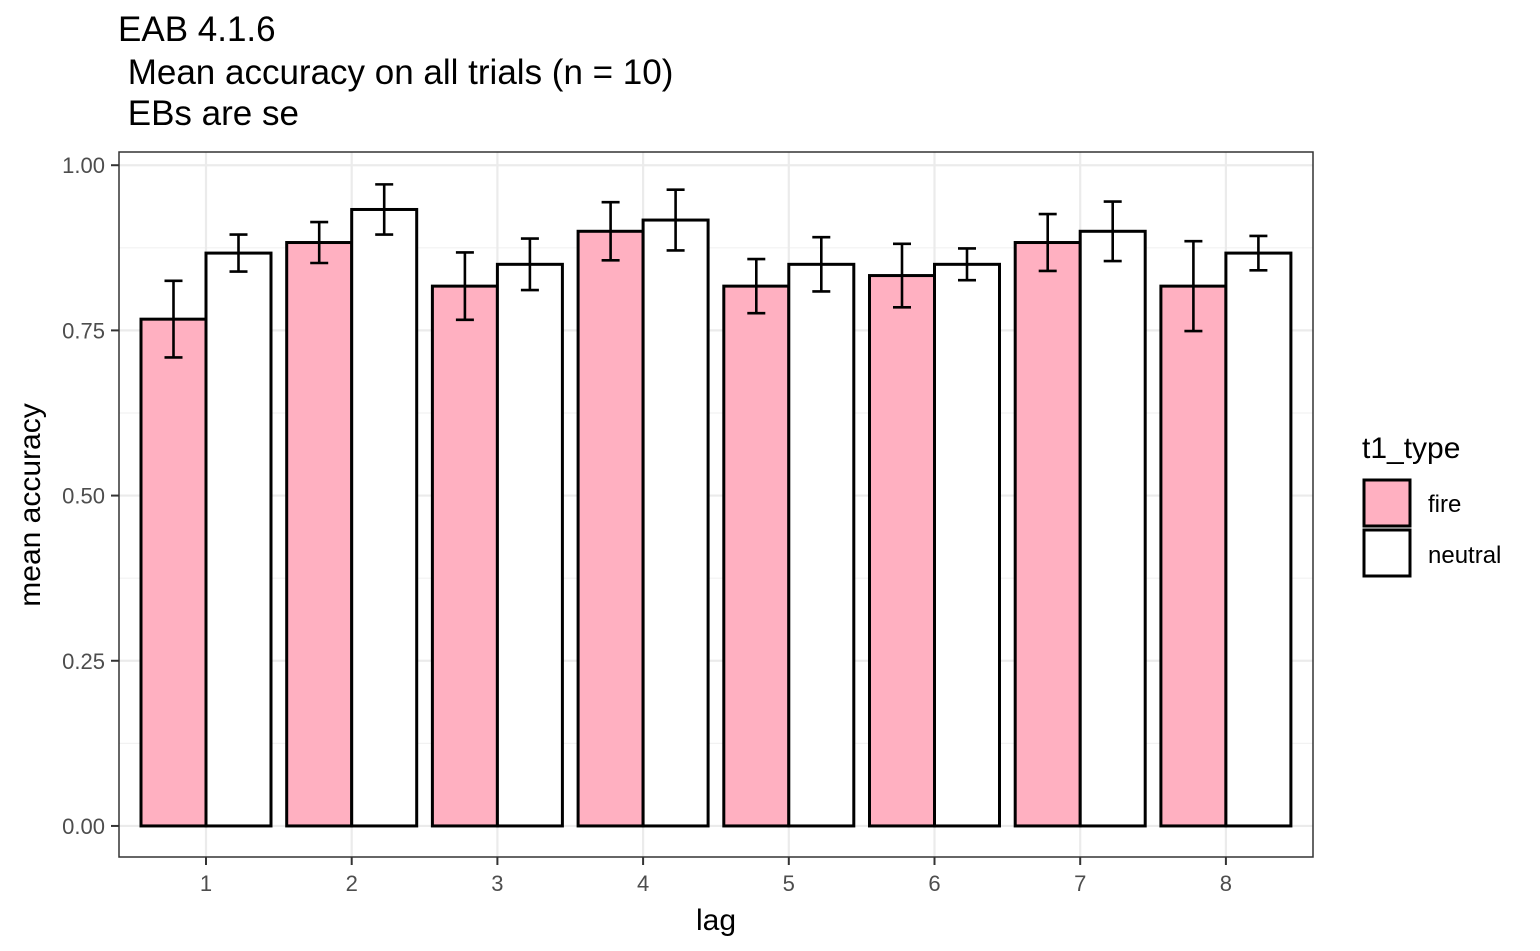 Image resolution: width=1540 pixels, height=951 pixels. I want to click on chart-title-line-1: EAB 4.1.6, so click(197, 29).